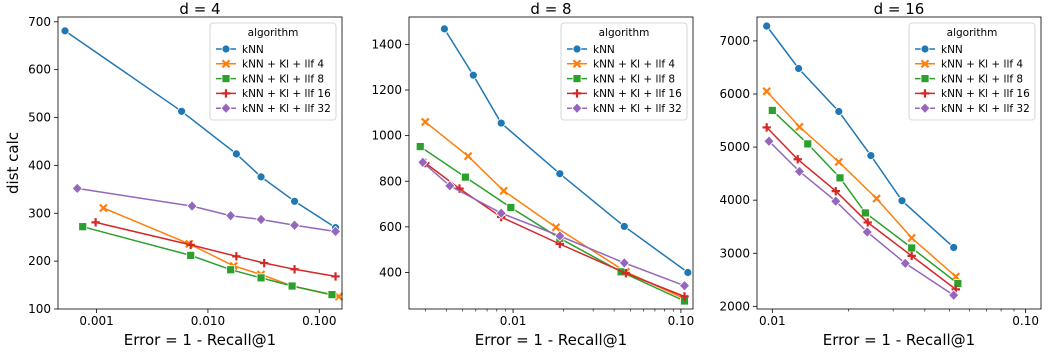  I want to click on y-tick-label: 4000, so click(734, 200).